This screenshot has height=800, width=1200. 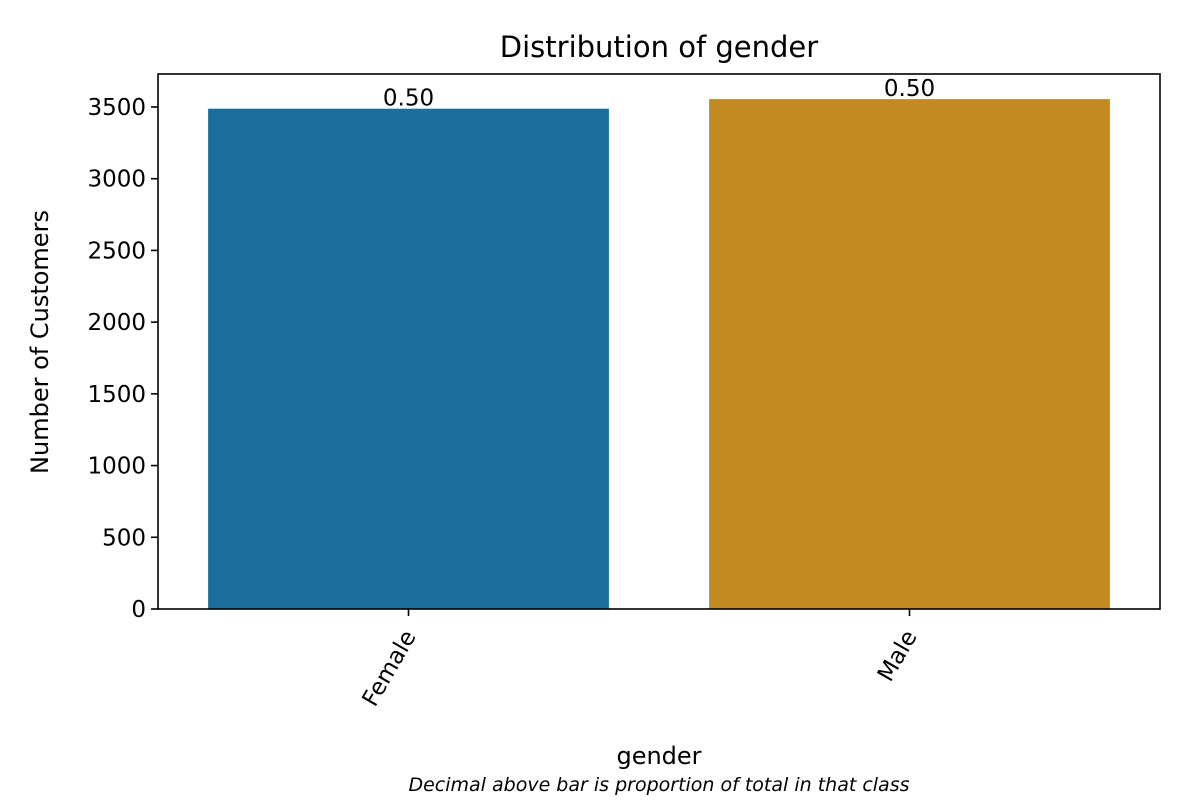 I want to click on y-tick-label: 1000, so click(x=116, y=467).